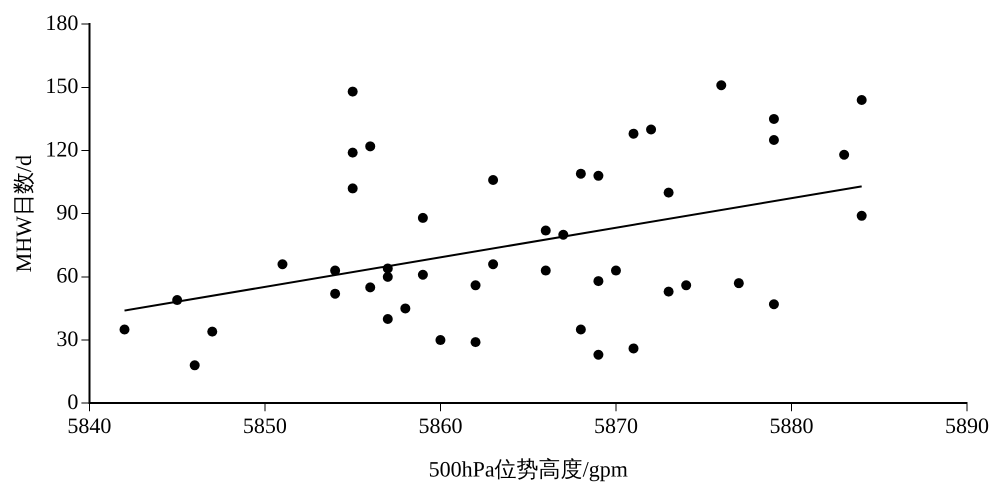 This screenshot has height=496, width=1000. What do you see at coordinates (72, 401) in the screenshot?
I see `y-tick-label: 0` at bounding box center [72, 401].